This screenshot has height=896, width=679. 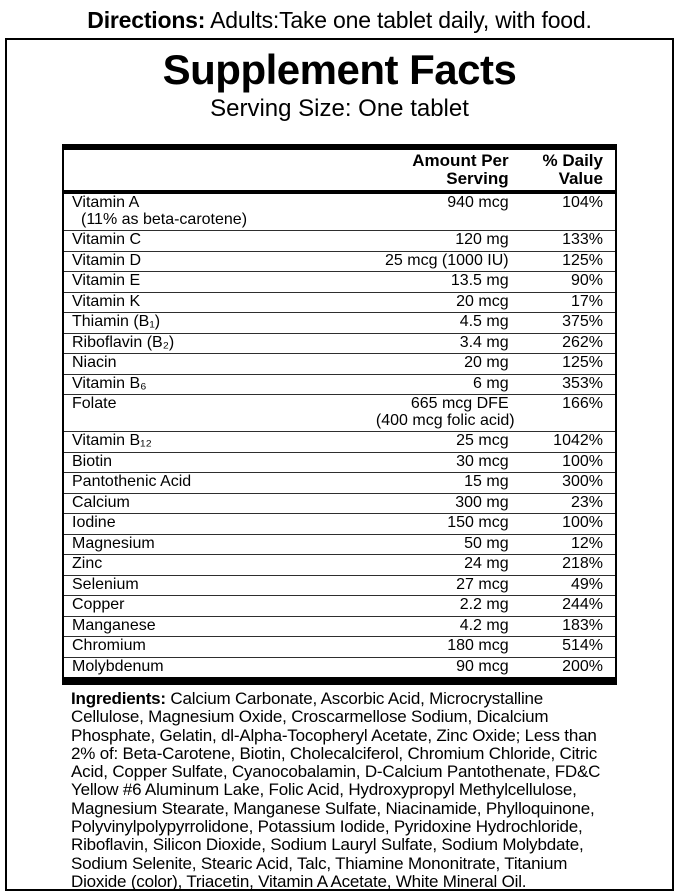 What do you see at coordinates (189, 544) in the screenshot?
I see `nutrient-name-cell: Magnesium` at bounding box center [189, 544].